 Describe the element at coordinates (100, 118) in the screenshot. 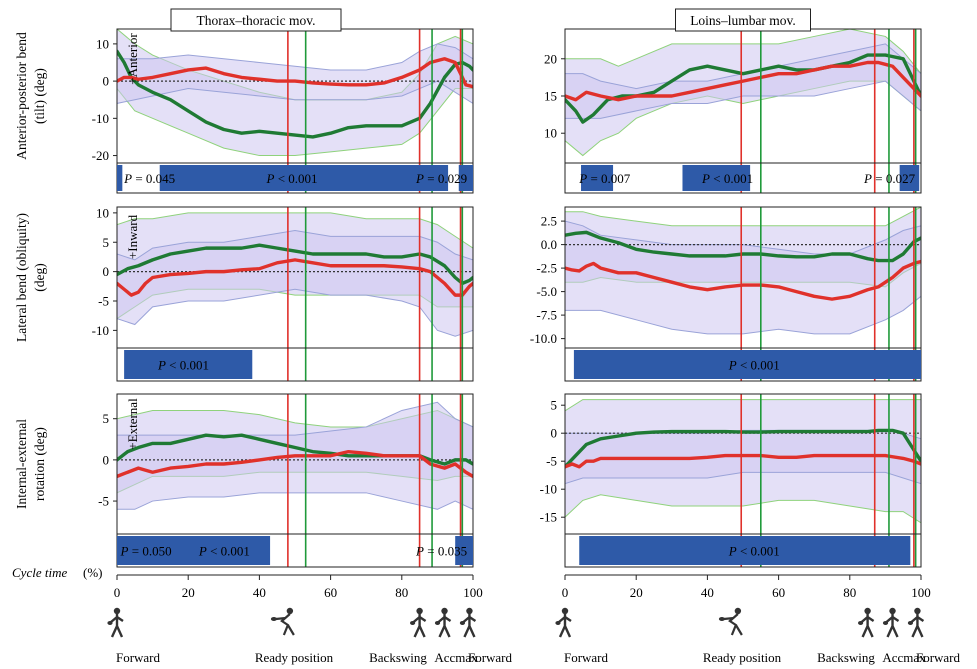

I see `y-tick-label: -10` at that location.